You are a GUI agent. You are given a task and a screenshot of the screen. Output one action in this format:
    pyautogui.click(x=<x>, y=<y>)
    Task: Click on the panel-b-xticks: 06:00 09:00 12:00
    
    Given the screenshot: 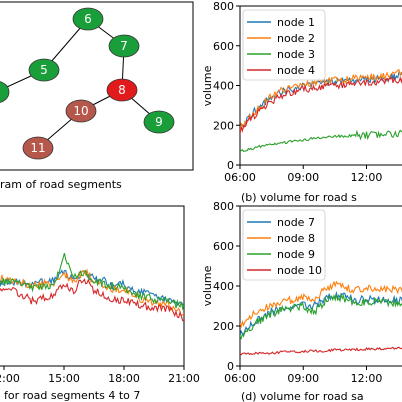 What is the action you would take?
    pyautogui.click(x=303, y=174)
    